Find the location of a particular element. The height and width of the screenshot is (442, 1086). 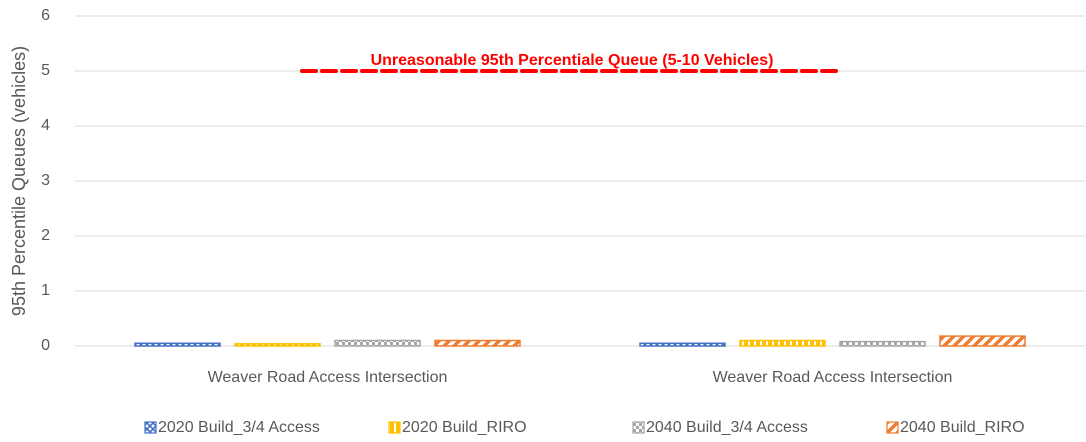

y-tick-label: 5 is located at coordinates (45, 70).